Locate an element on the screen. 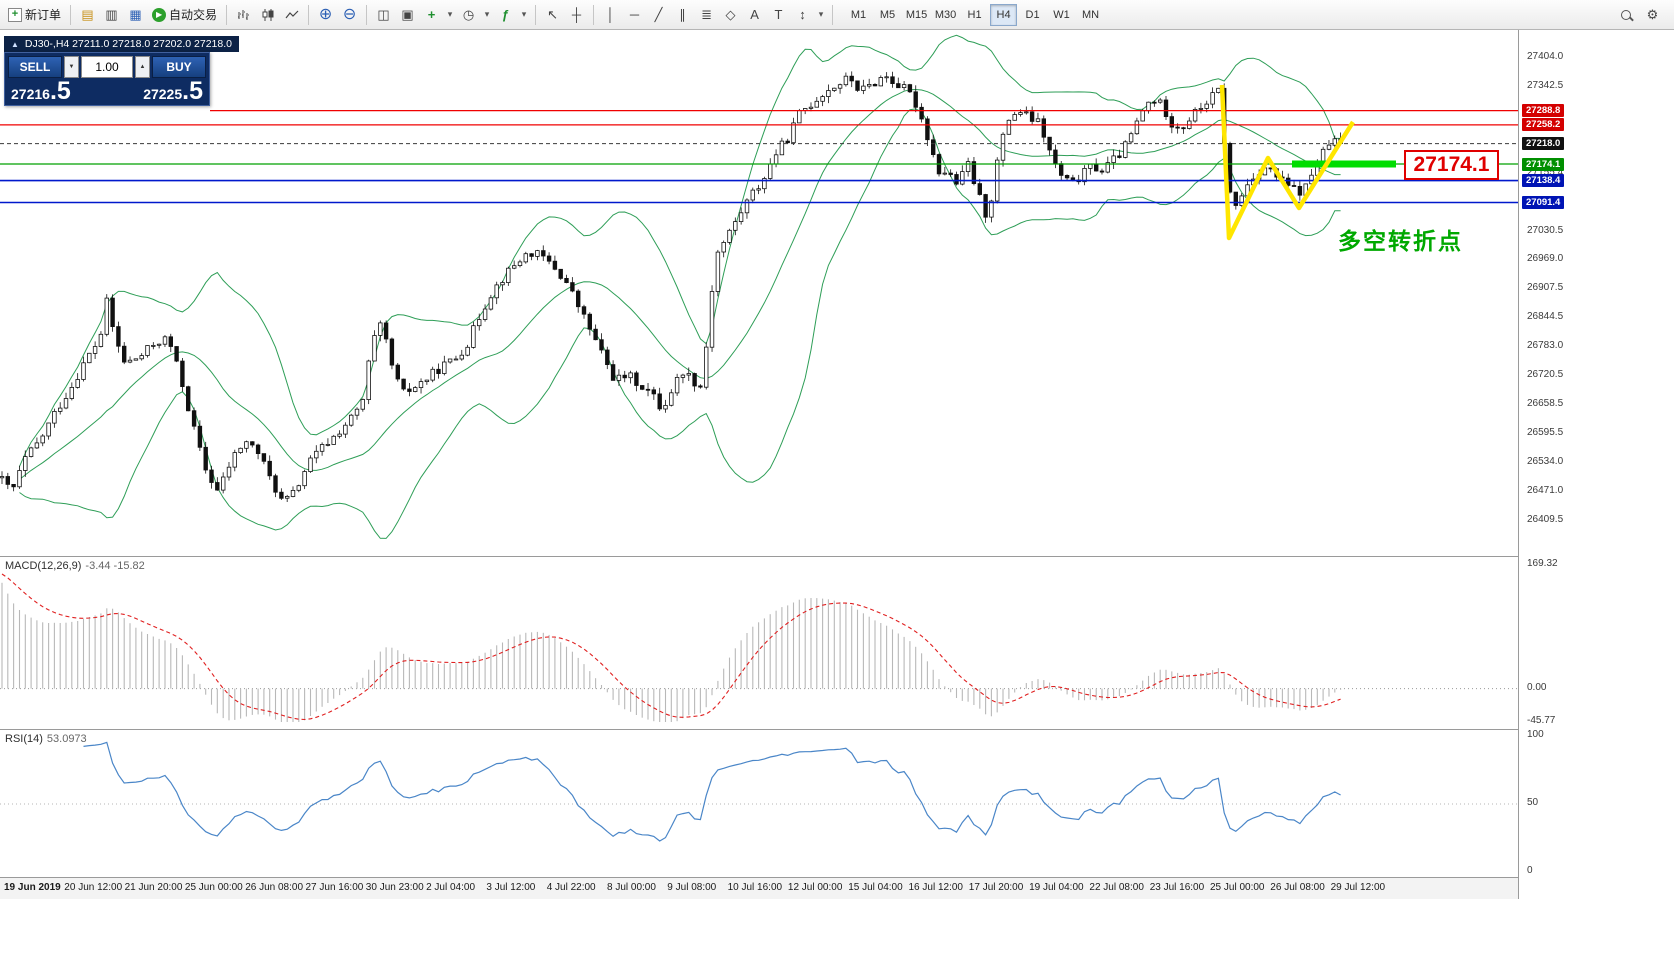  profiles-icon: ▥ is located at coordinates (111, 15).